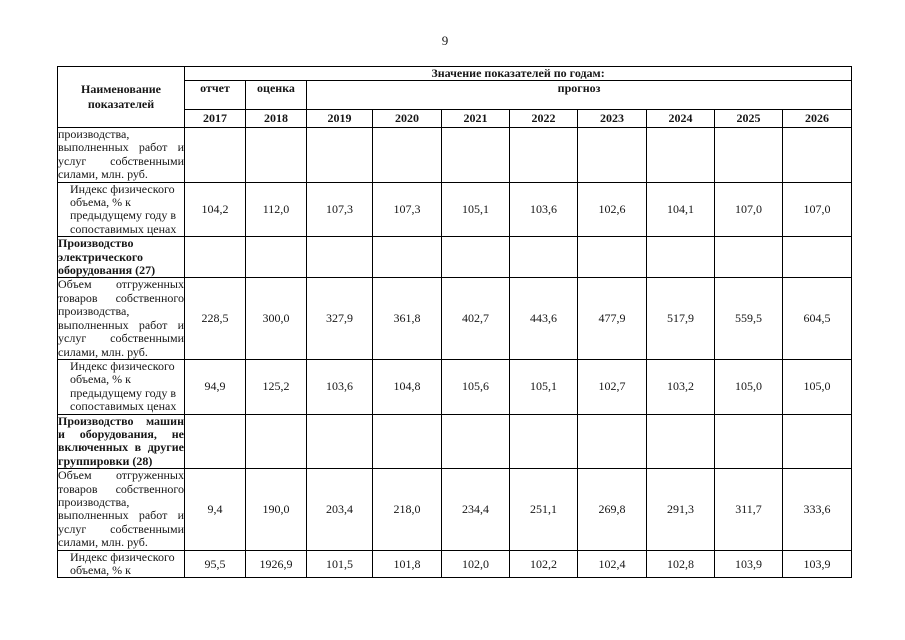 The height and width of the screenshot is (640, 905). I want to click on value-cell: 1926,9, so click(276, 564).